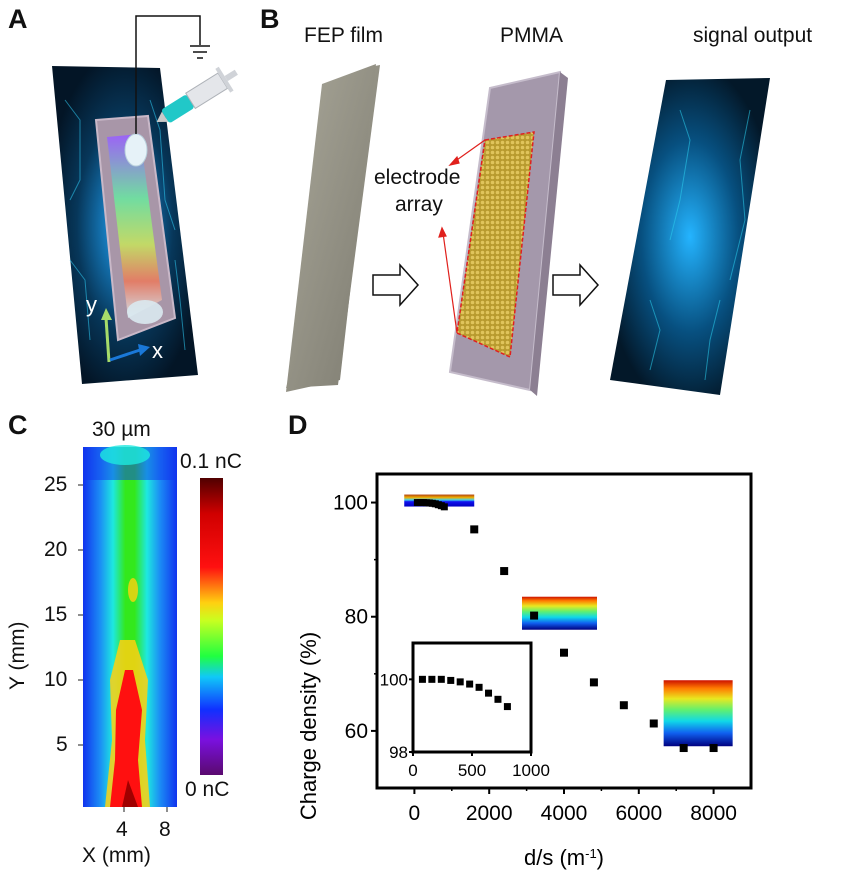 The width and height of the screenshot is (865, 881). I want to click on inset-y-tick-label: 98, so click(398, 752).